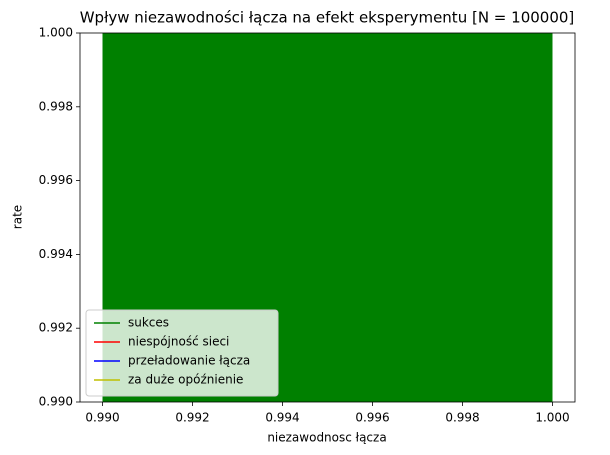 The height and width of the screenshot is (455, 610). Describe the element at coordinates (372, 418) in the screenshot. I see `x-tick-label: 0.996` at that location.